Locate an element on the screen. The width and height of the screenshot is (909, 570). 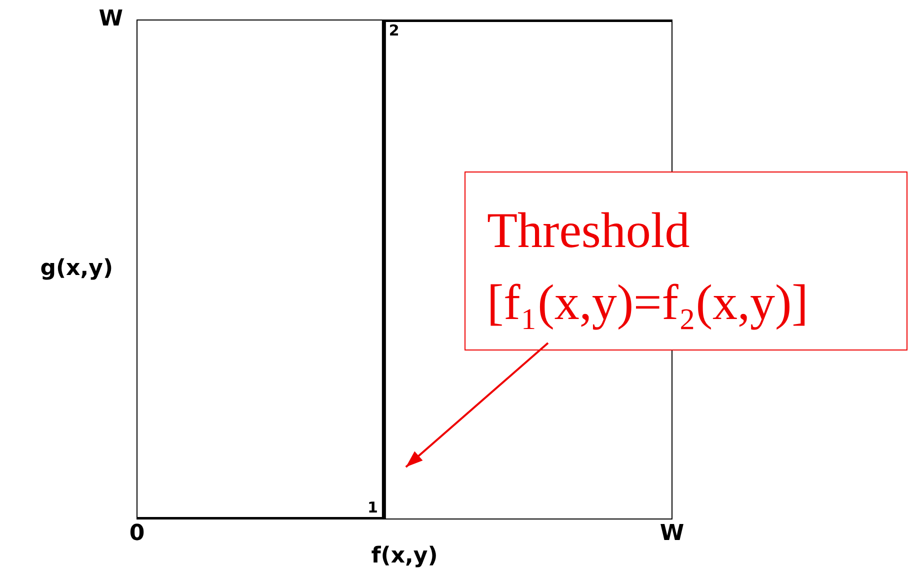
x-tick-label: 0 is located at coordinates (137, 533).